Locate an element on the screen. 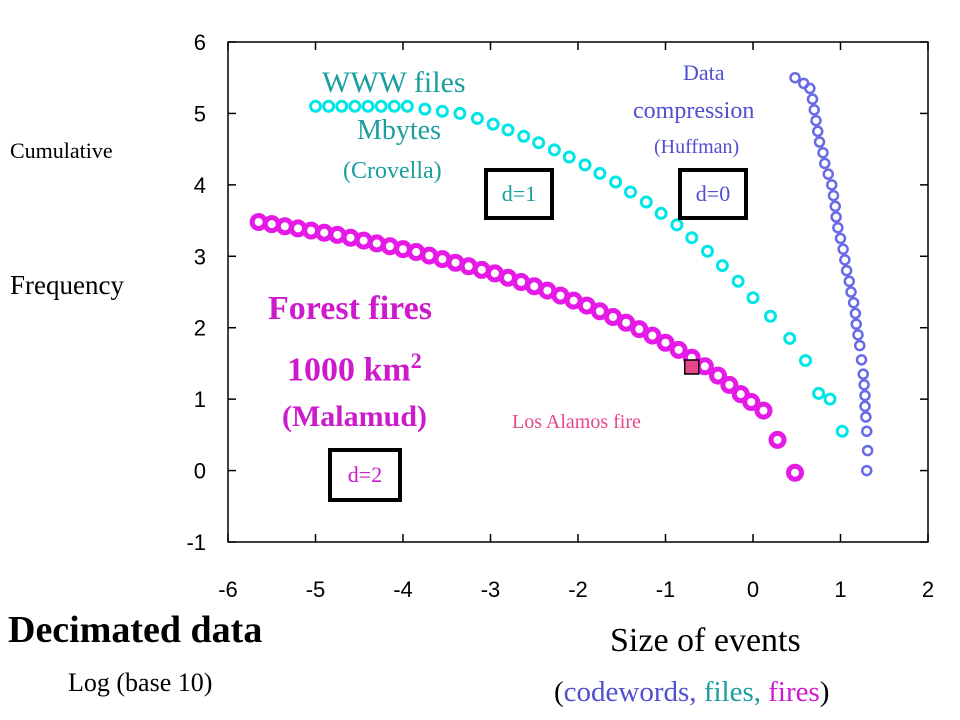 This screenshot has width=960, height=720. x-axis-label: Size of events is located at coordinates (705, 640).